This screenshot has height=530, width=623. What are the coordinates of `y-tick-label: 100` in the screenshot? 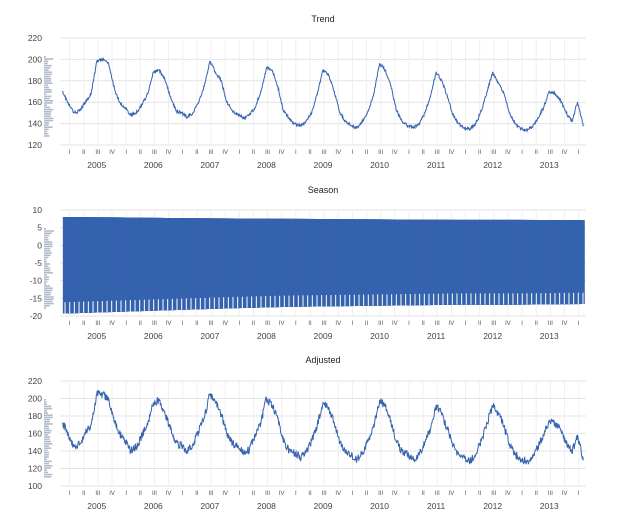 It's located at (35, 486).